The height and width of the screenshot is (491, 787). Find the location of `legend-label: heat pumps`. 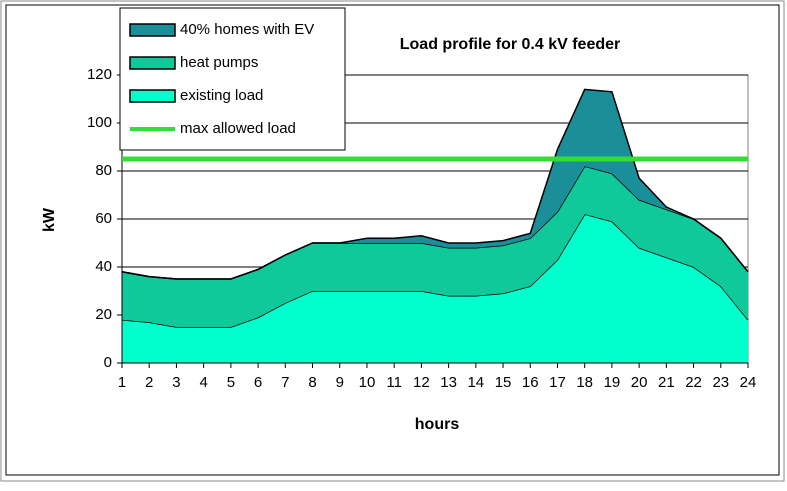

legend-label: heat pumps is located at coordinates (219, 62).